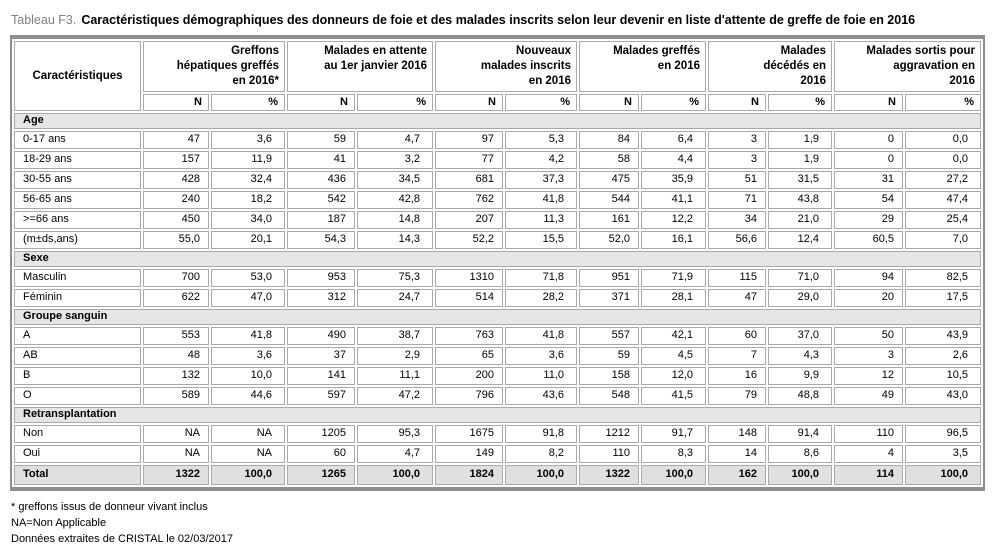 Image resolution: width=999 pixels, height=547 pixels. I want to click on cell-percent: 8,6, so click(800, 454).